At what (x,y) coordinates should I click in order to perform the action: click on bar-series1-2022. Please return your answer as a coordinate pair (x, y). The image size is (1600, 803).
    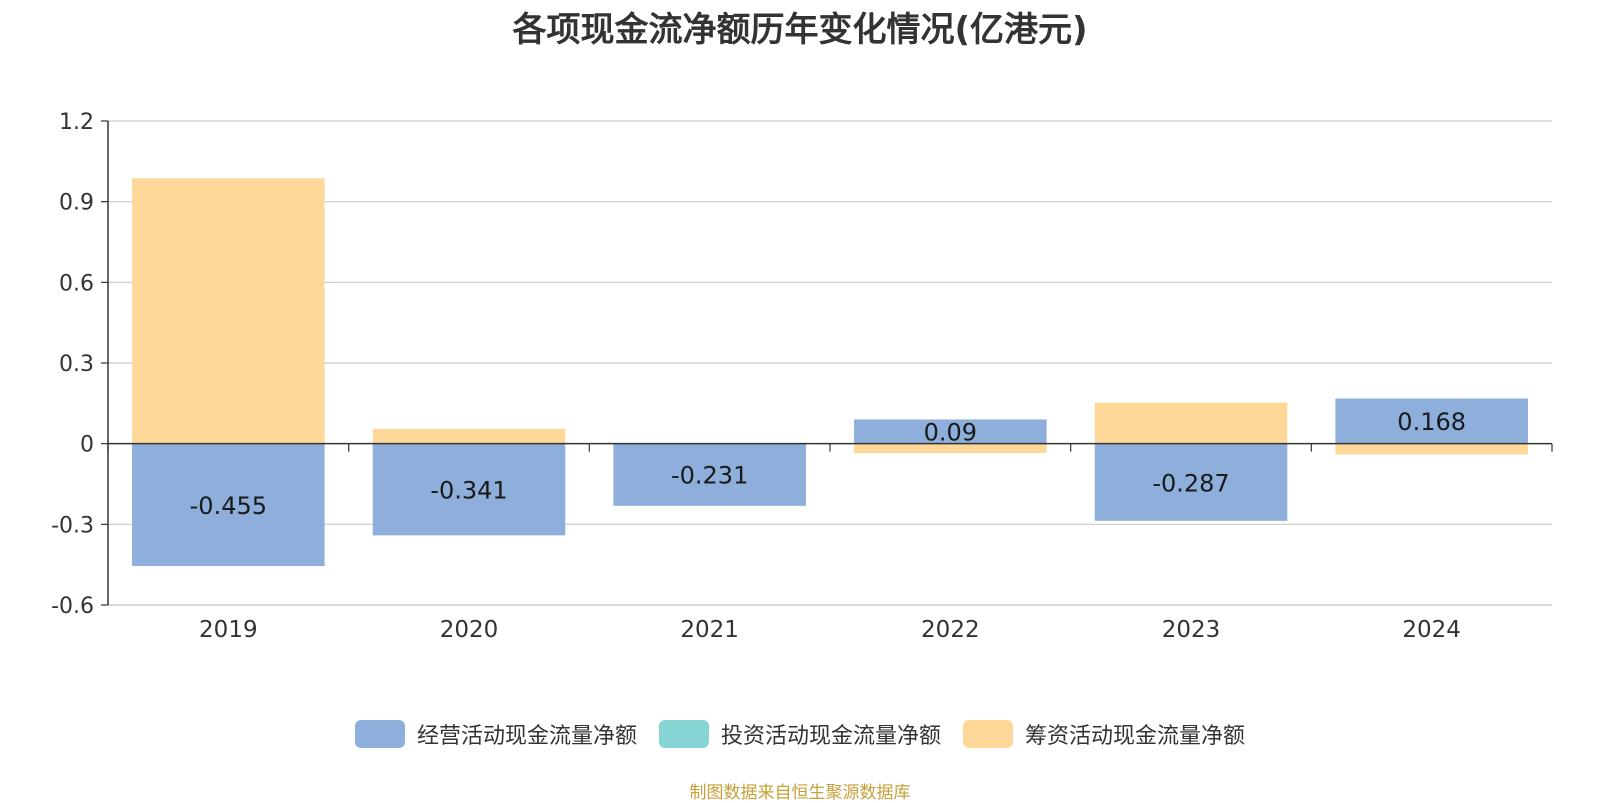
    Looking at the image, I should click on (950, 431).